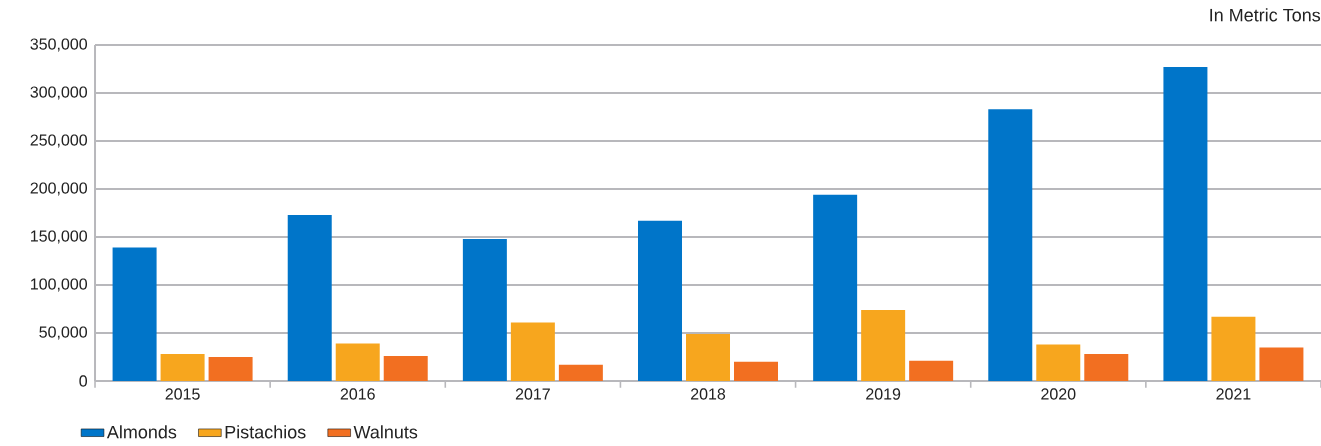 This screenshot has width=1321, height=446. I want to click on legend-label: Walnuts, so click(385, 432).